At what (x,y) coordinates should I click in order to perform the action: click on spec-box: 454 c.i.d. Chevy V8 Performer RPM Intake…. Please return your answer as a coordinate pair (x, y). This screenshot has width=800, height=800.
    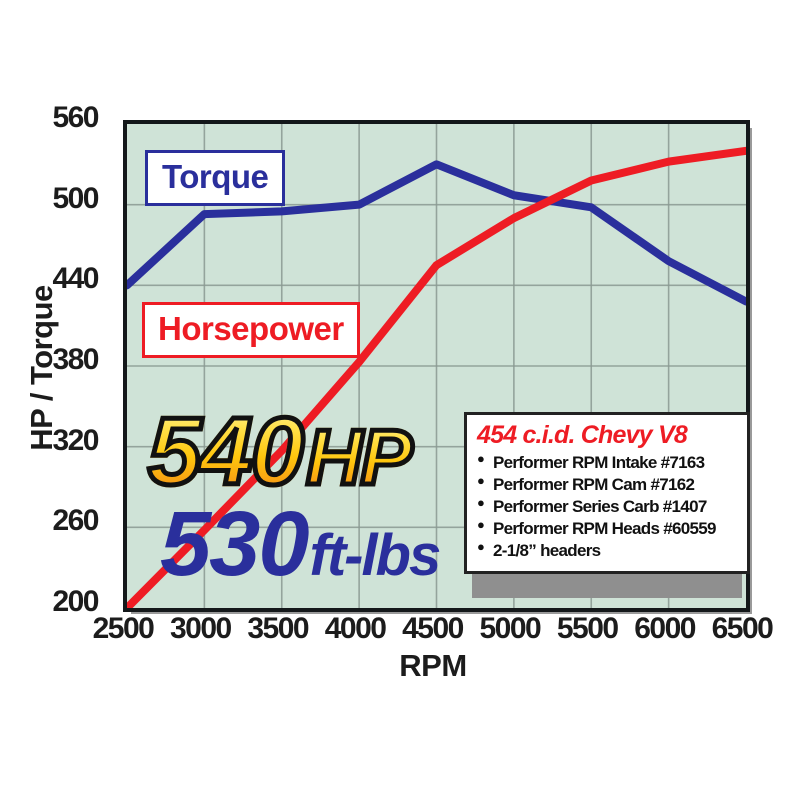
    Looking at the image, I should click on (607, 493).